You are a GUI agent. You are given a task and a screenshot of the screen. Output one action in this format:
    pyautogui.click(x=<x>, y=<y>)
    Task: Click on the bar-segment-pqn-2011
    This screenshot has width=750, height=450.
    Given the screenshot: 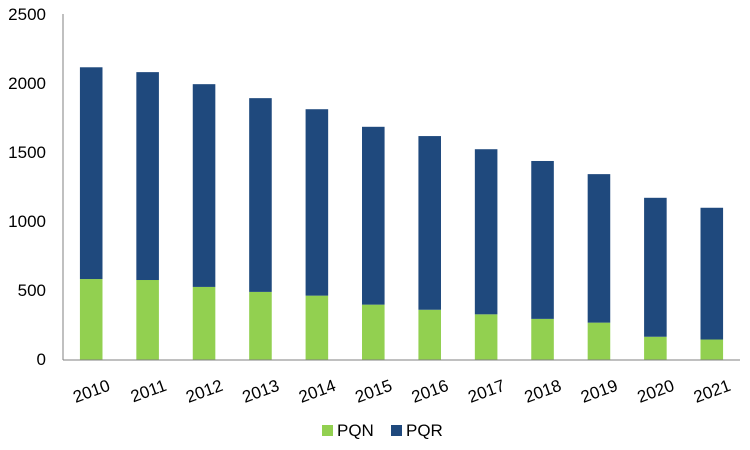 What is the action you would take?
    pyautogui.click(x=147, y=320)
    